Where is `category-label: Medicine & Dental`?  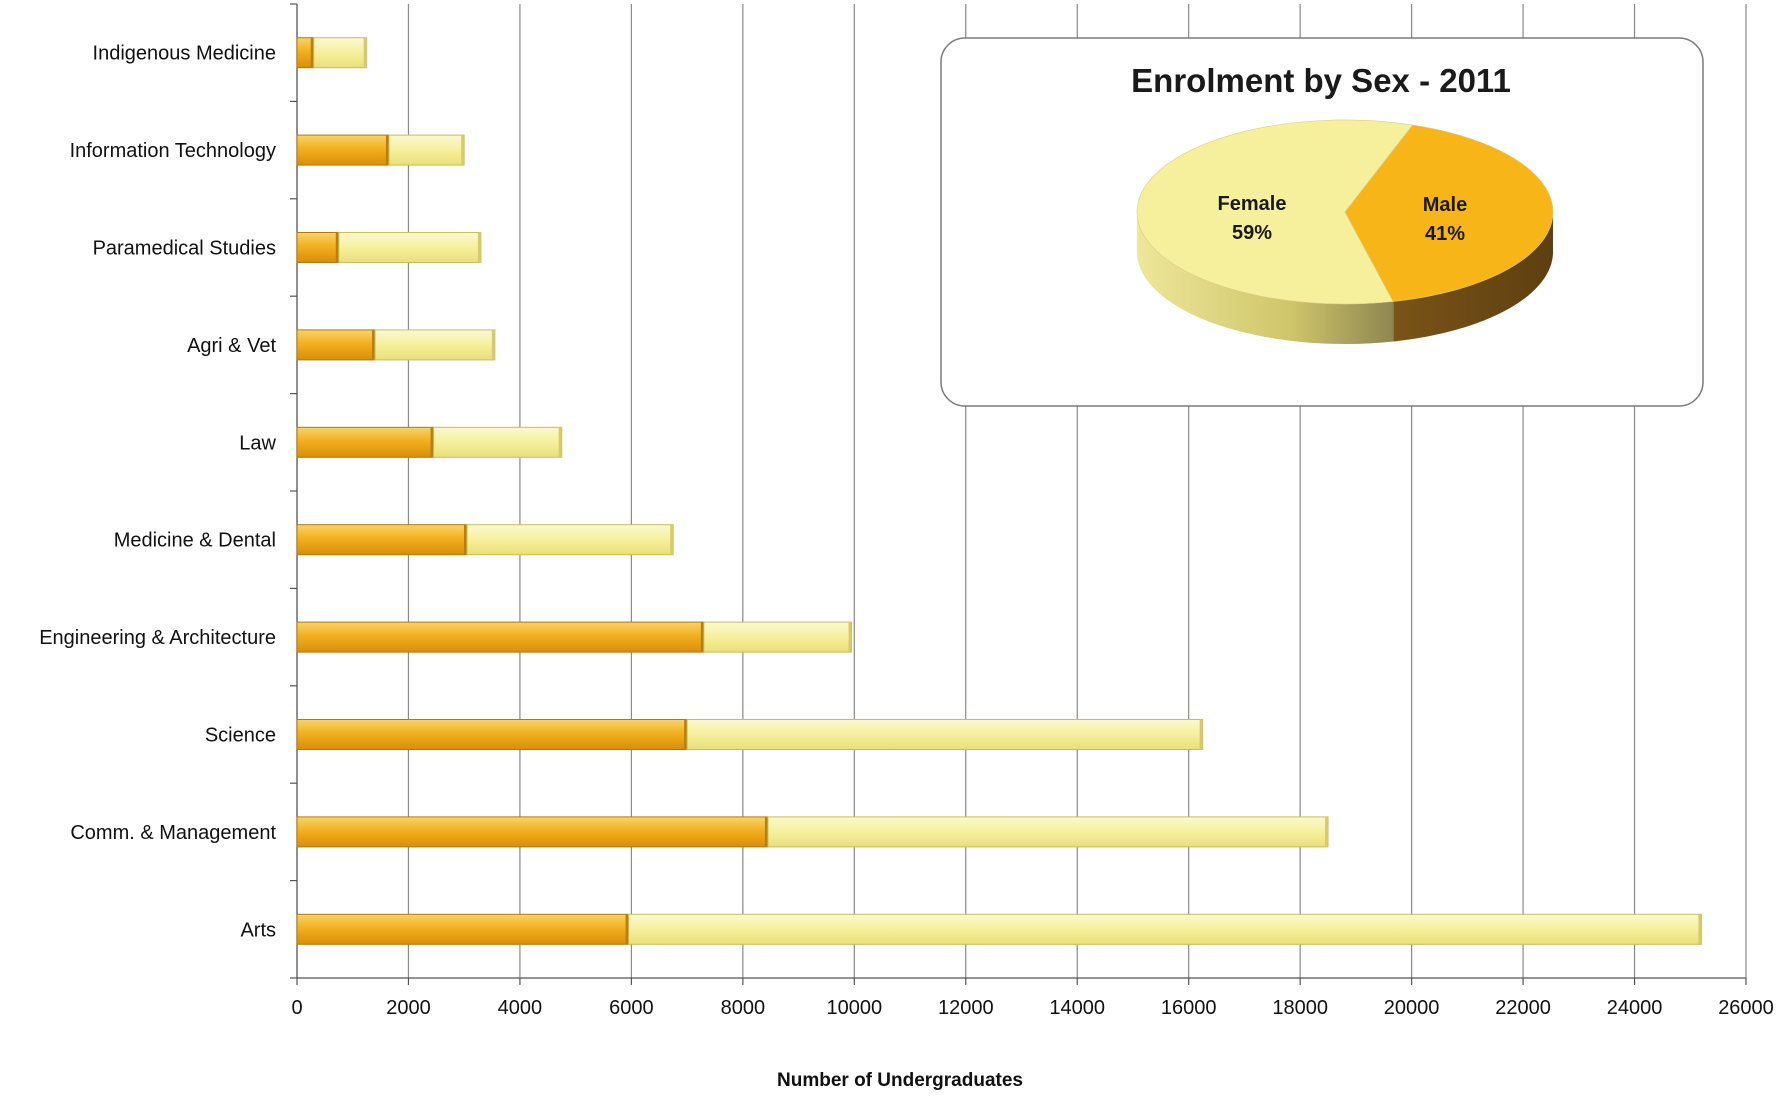
category-label: Medicine & Dental is located at coordinates (195, 541).